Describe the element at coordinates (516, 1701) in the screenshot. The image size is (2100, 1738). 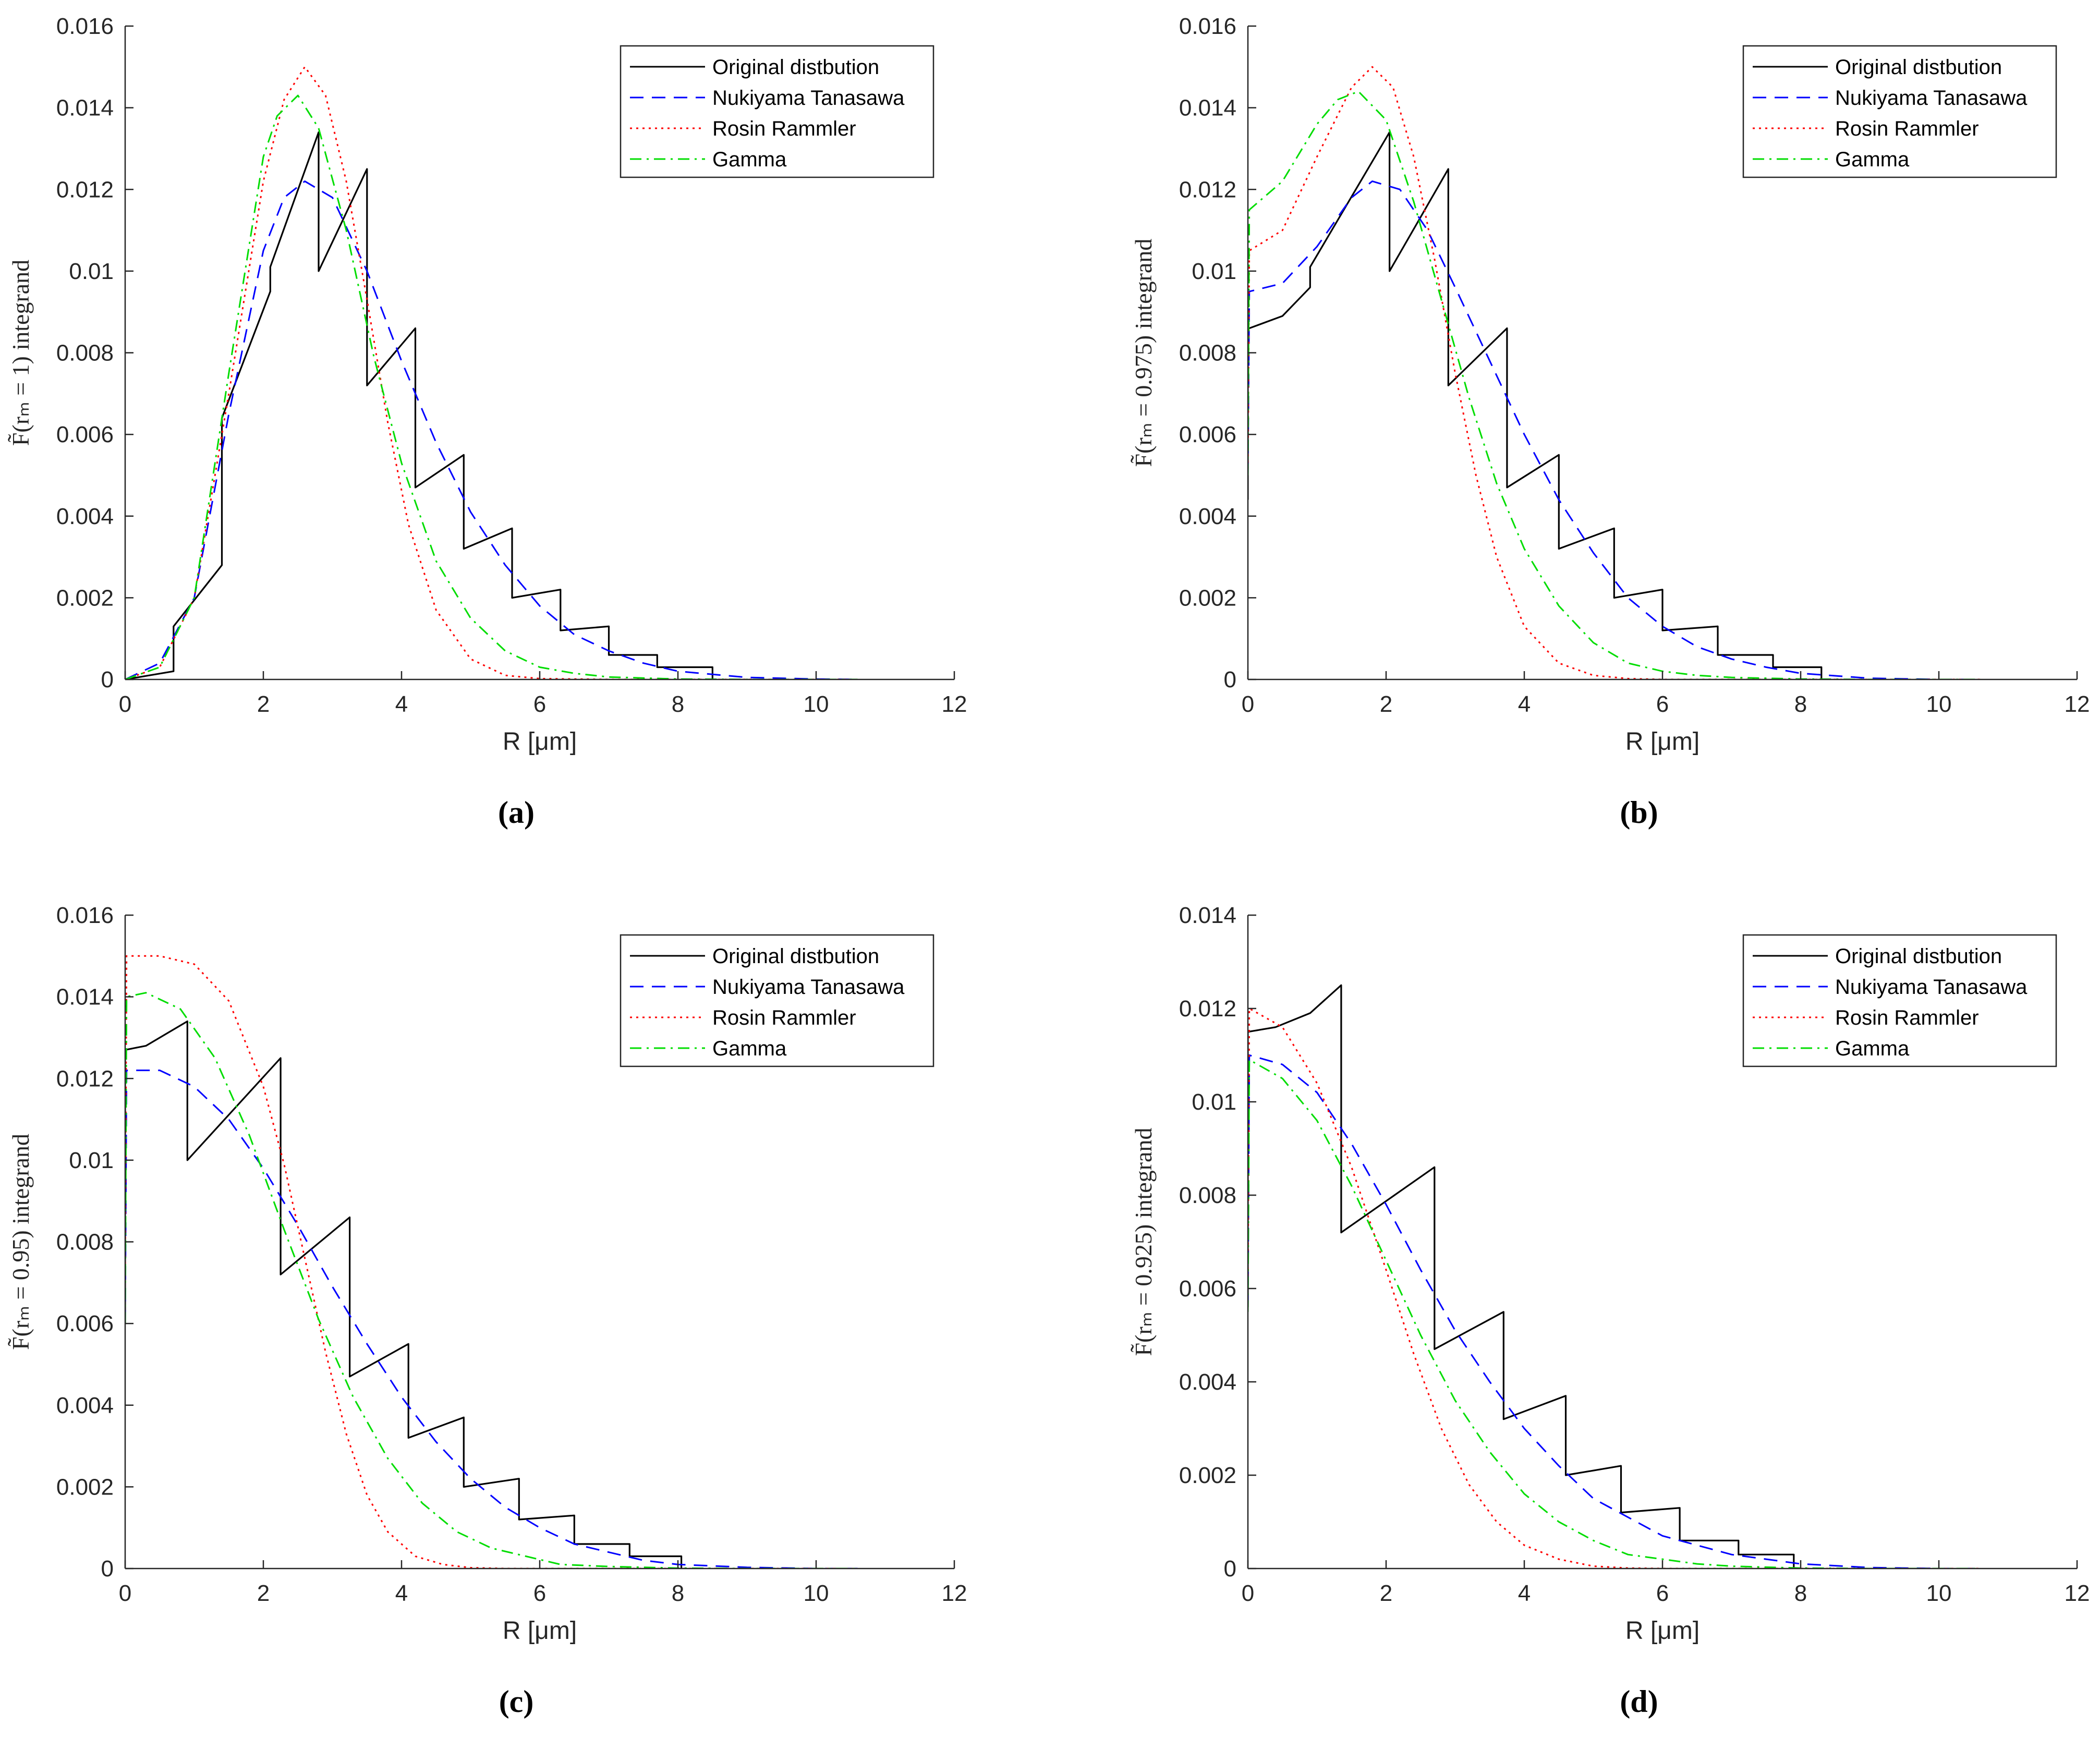
I see `panel-caption: (c)` at that location.